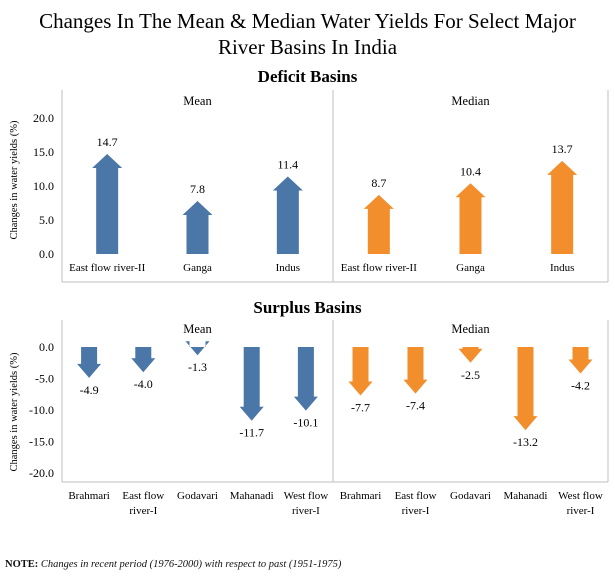 This screenshot has height=580, width=615. Describe the element at coordinates (525, 442) in the screenshot. I see `surplus-median-data-label: -13.2` at that location.